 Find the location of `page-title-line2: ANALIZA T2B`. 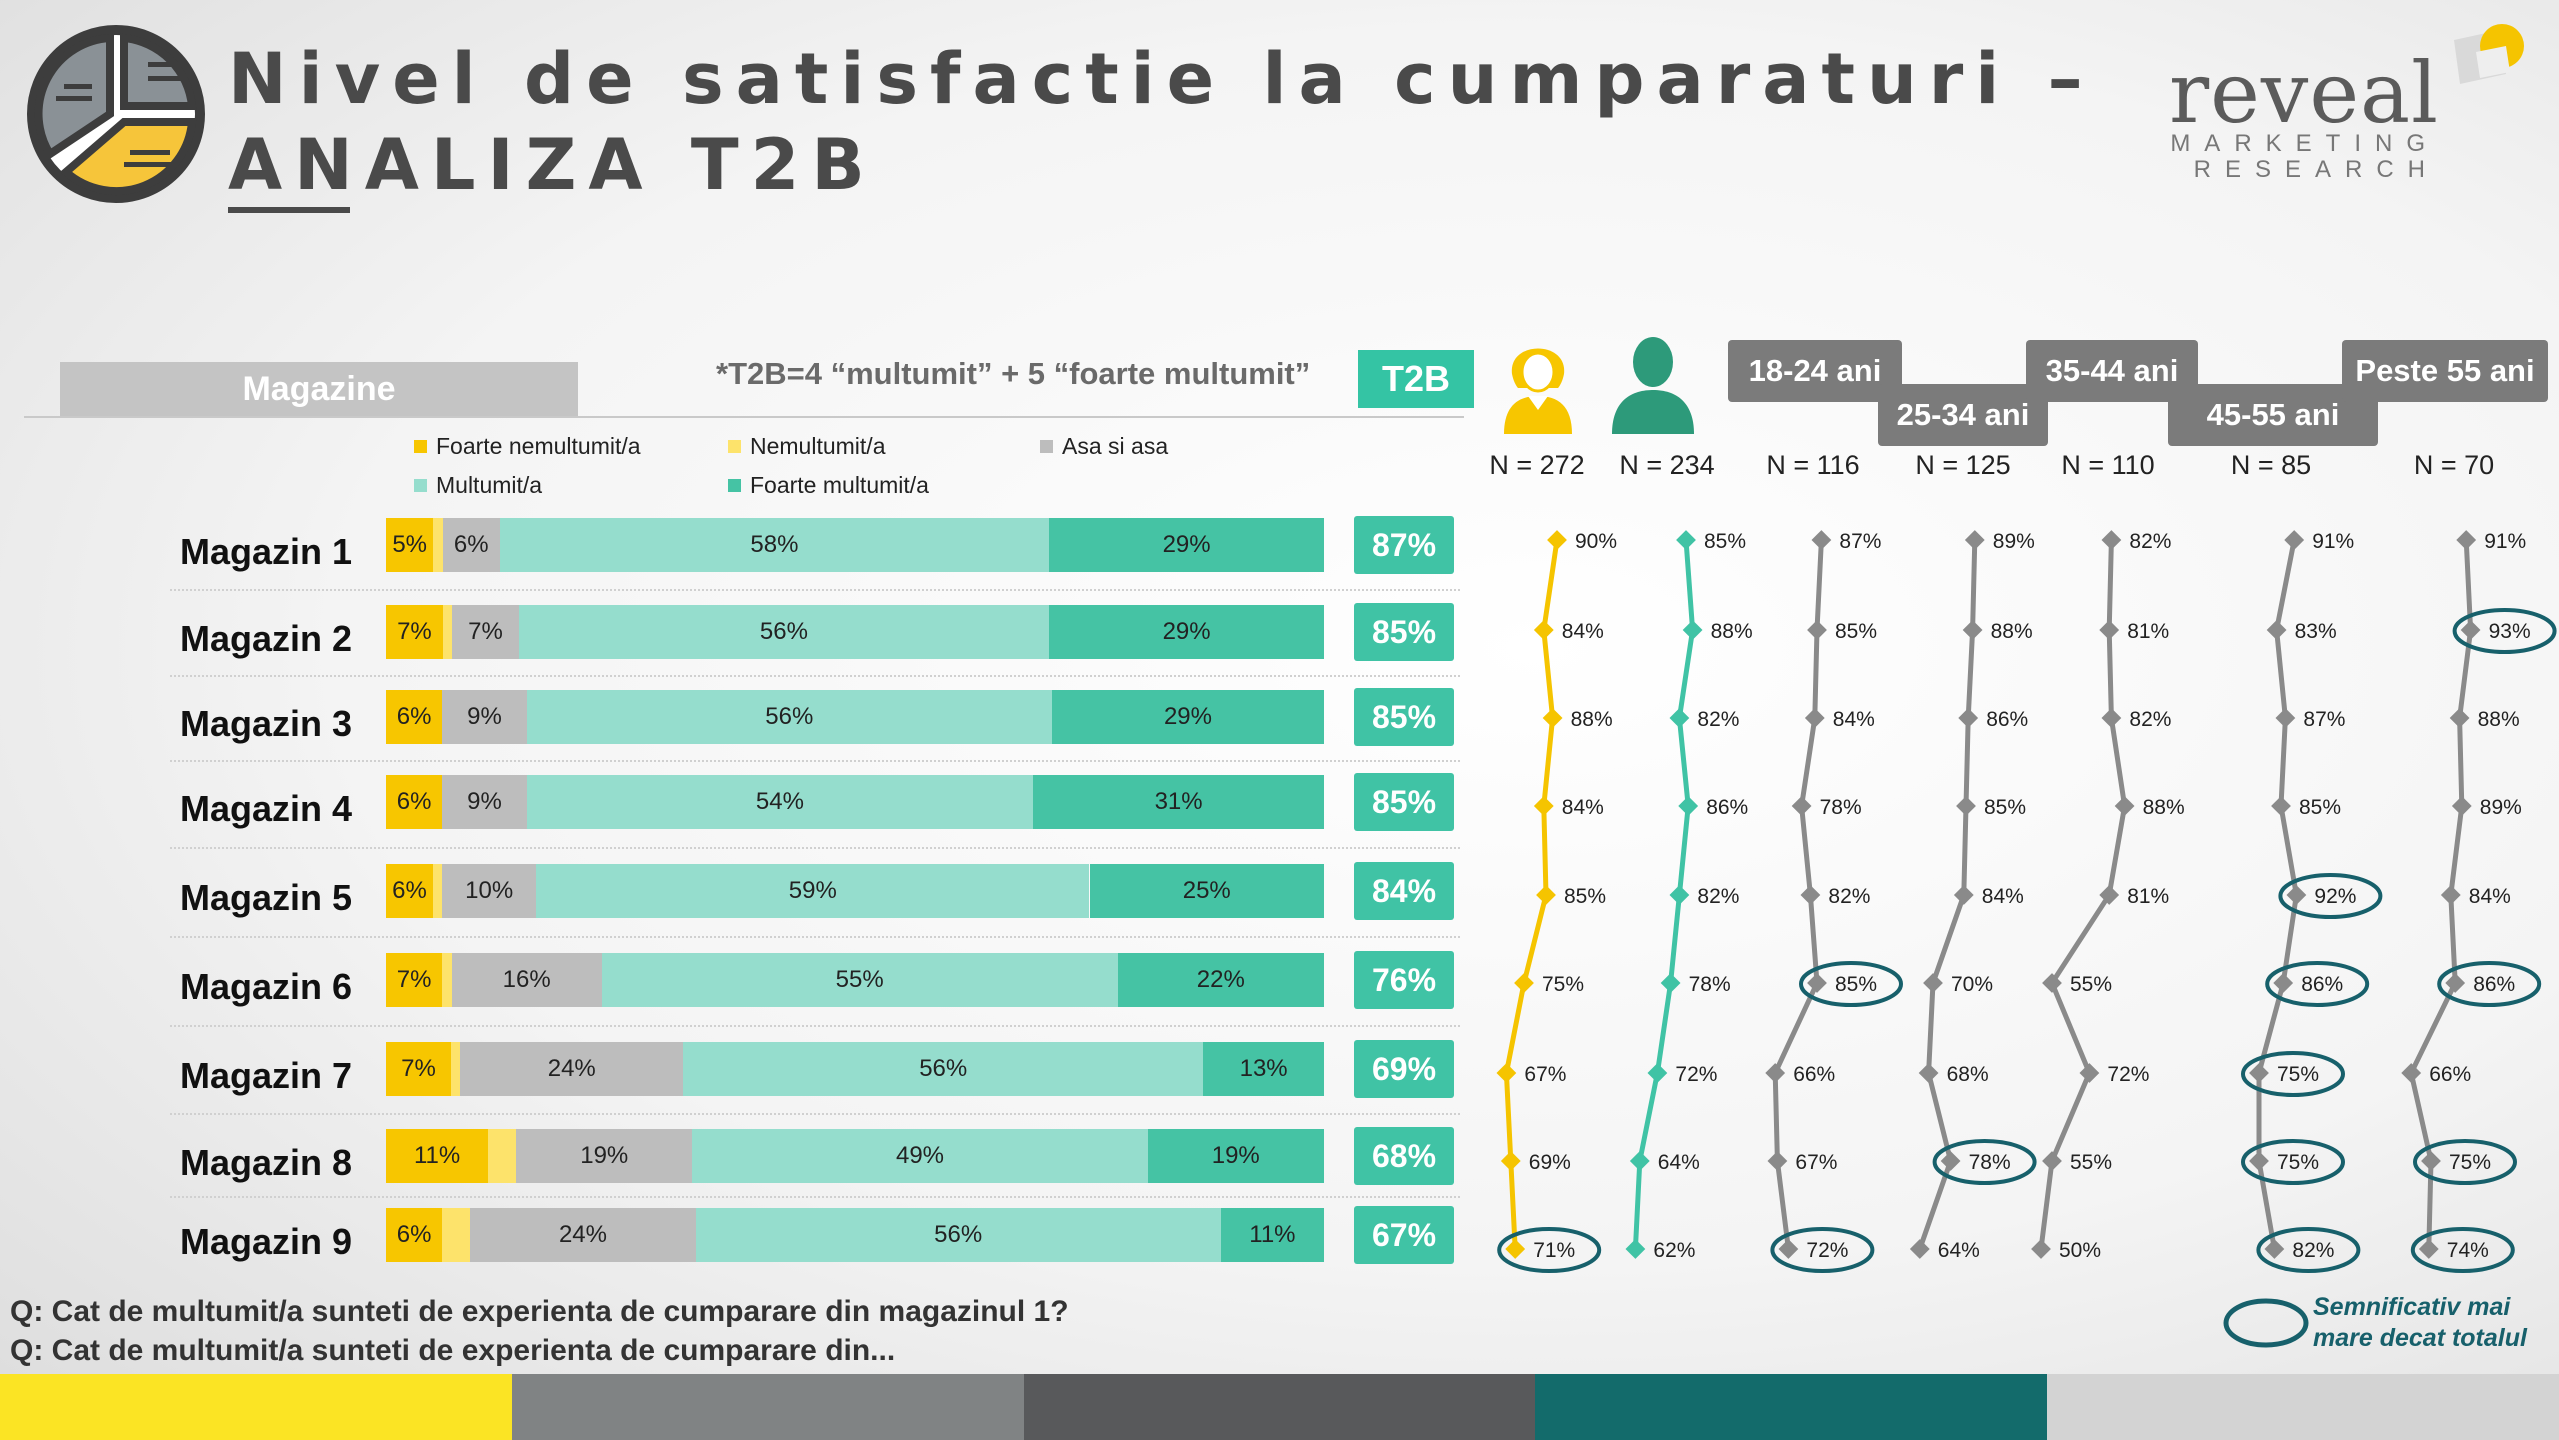

page-title-line2: ANALIZA T2B is located at coordinates (552, 165).